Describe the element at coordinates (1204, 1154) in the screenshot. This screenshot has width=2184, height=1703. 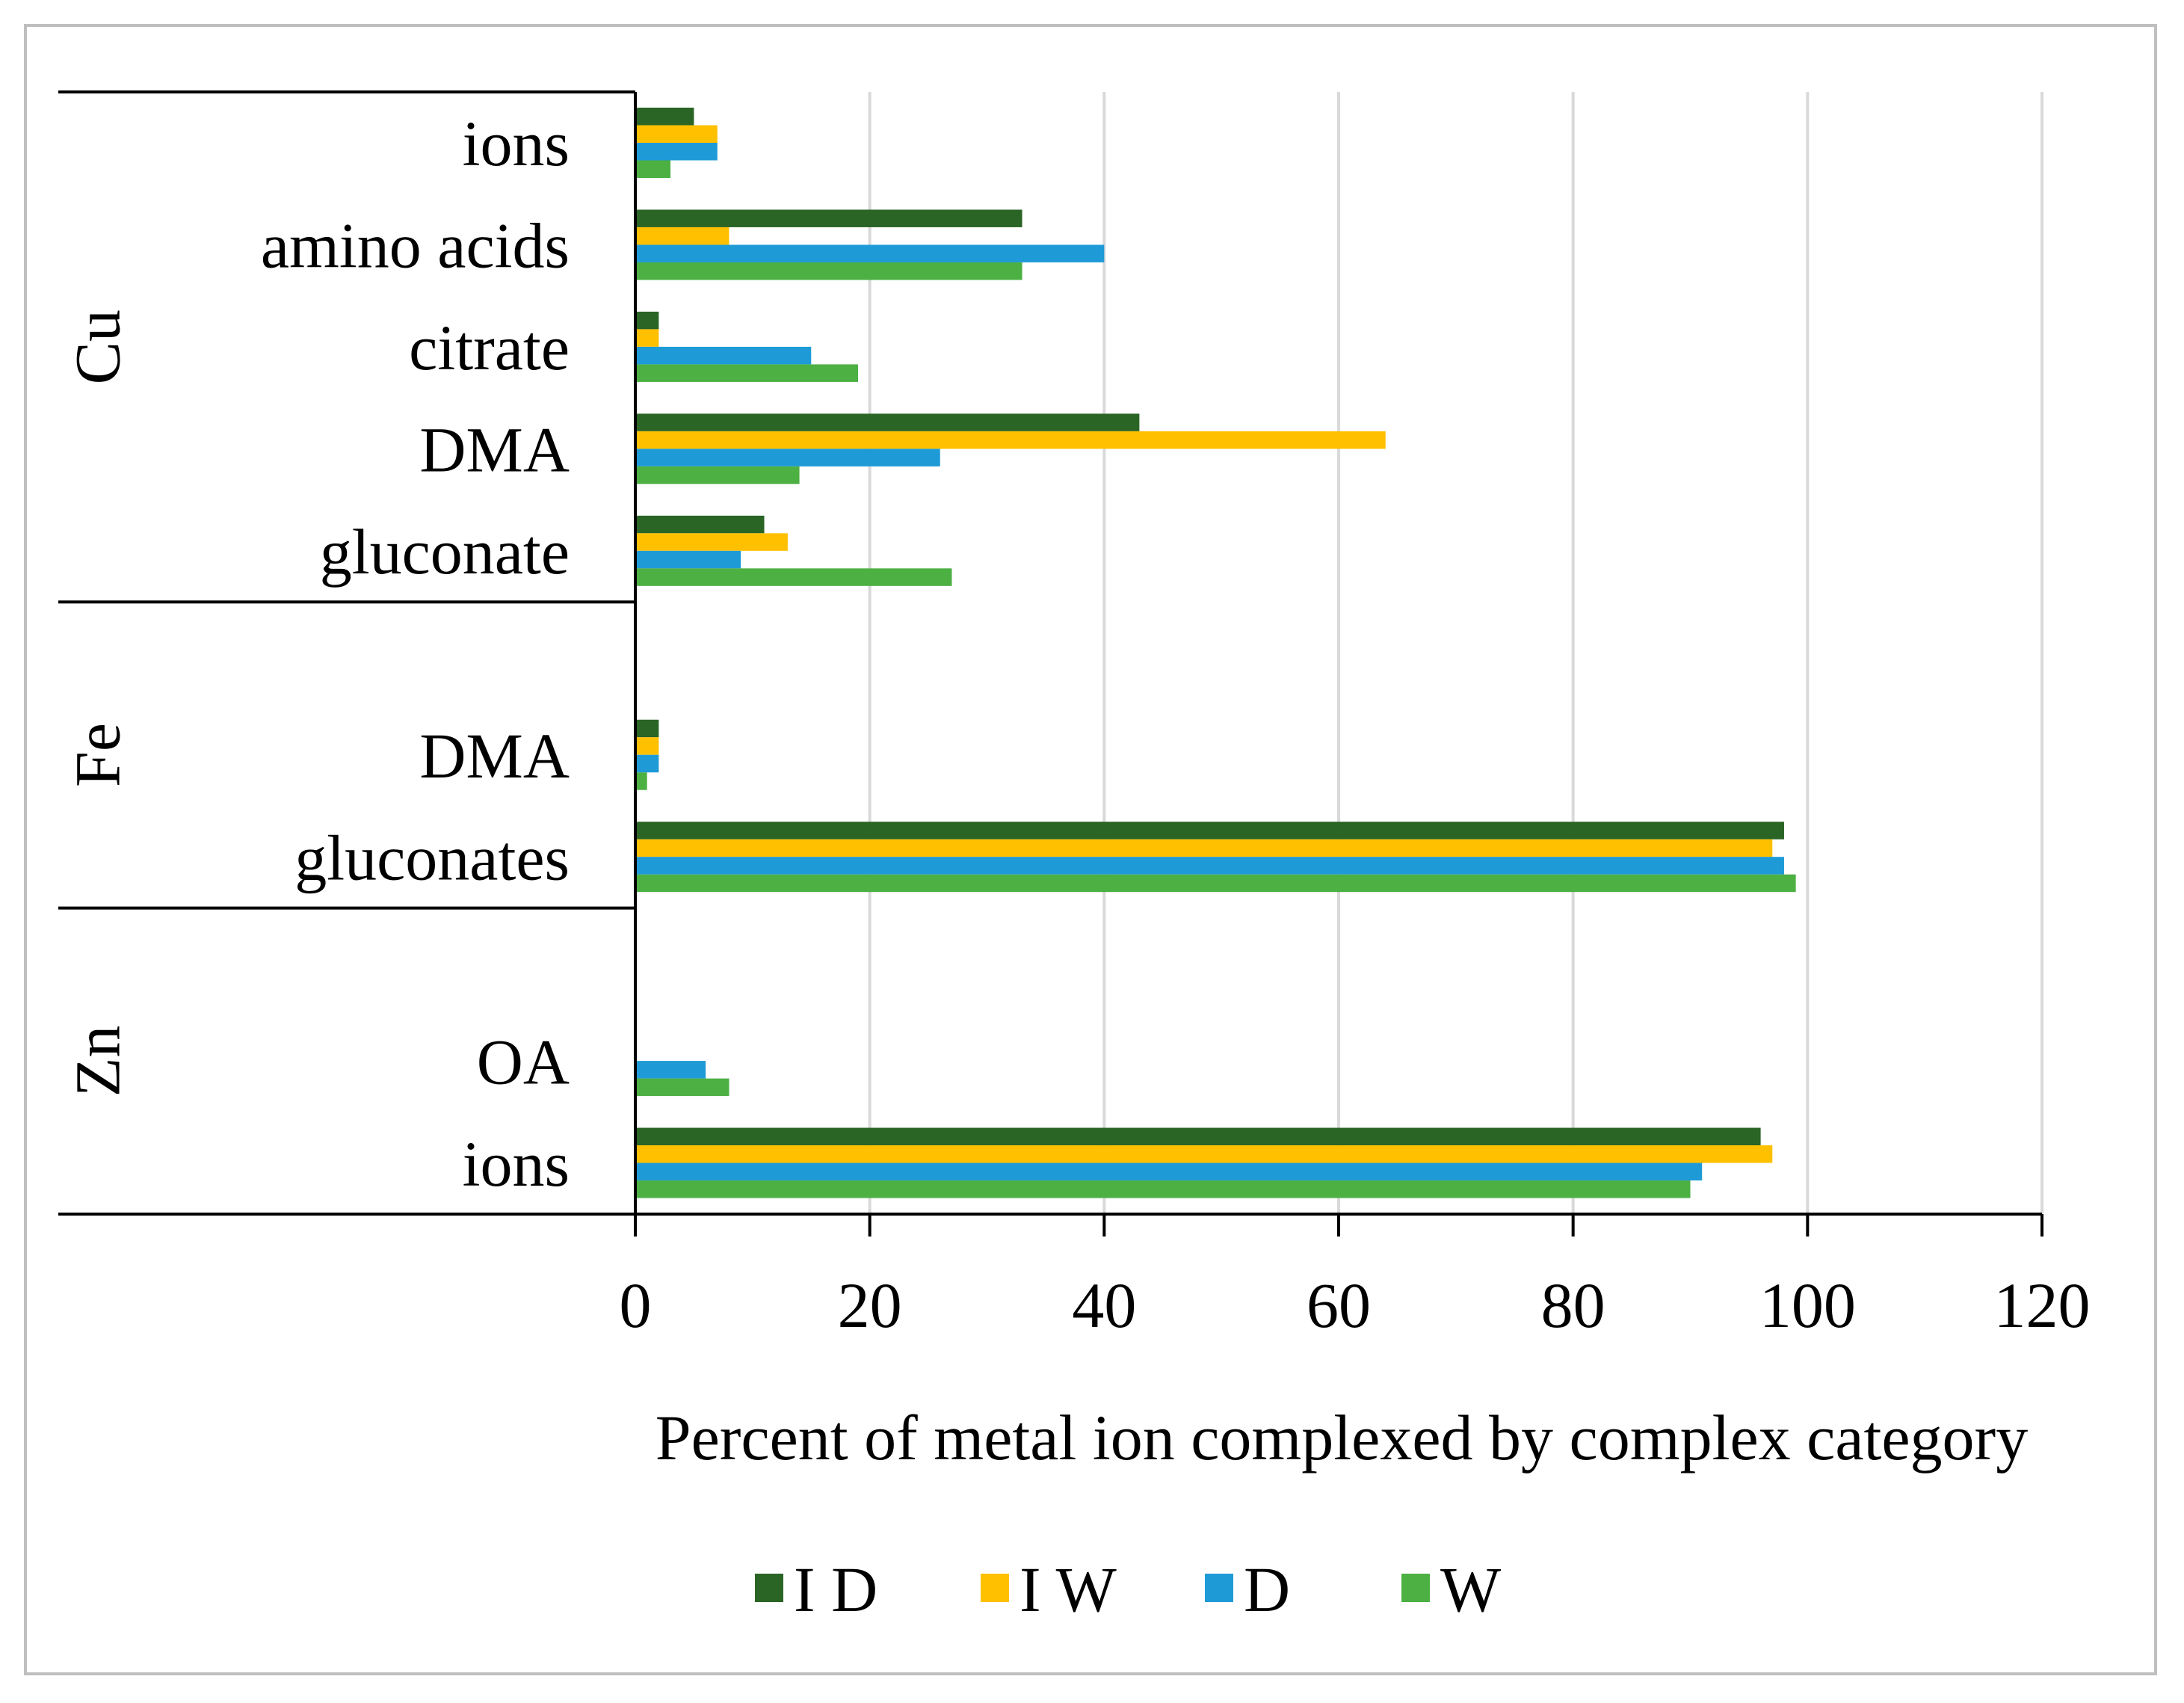
I see `bar-iw-zn-ions` at that location.